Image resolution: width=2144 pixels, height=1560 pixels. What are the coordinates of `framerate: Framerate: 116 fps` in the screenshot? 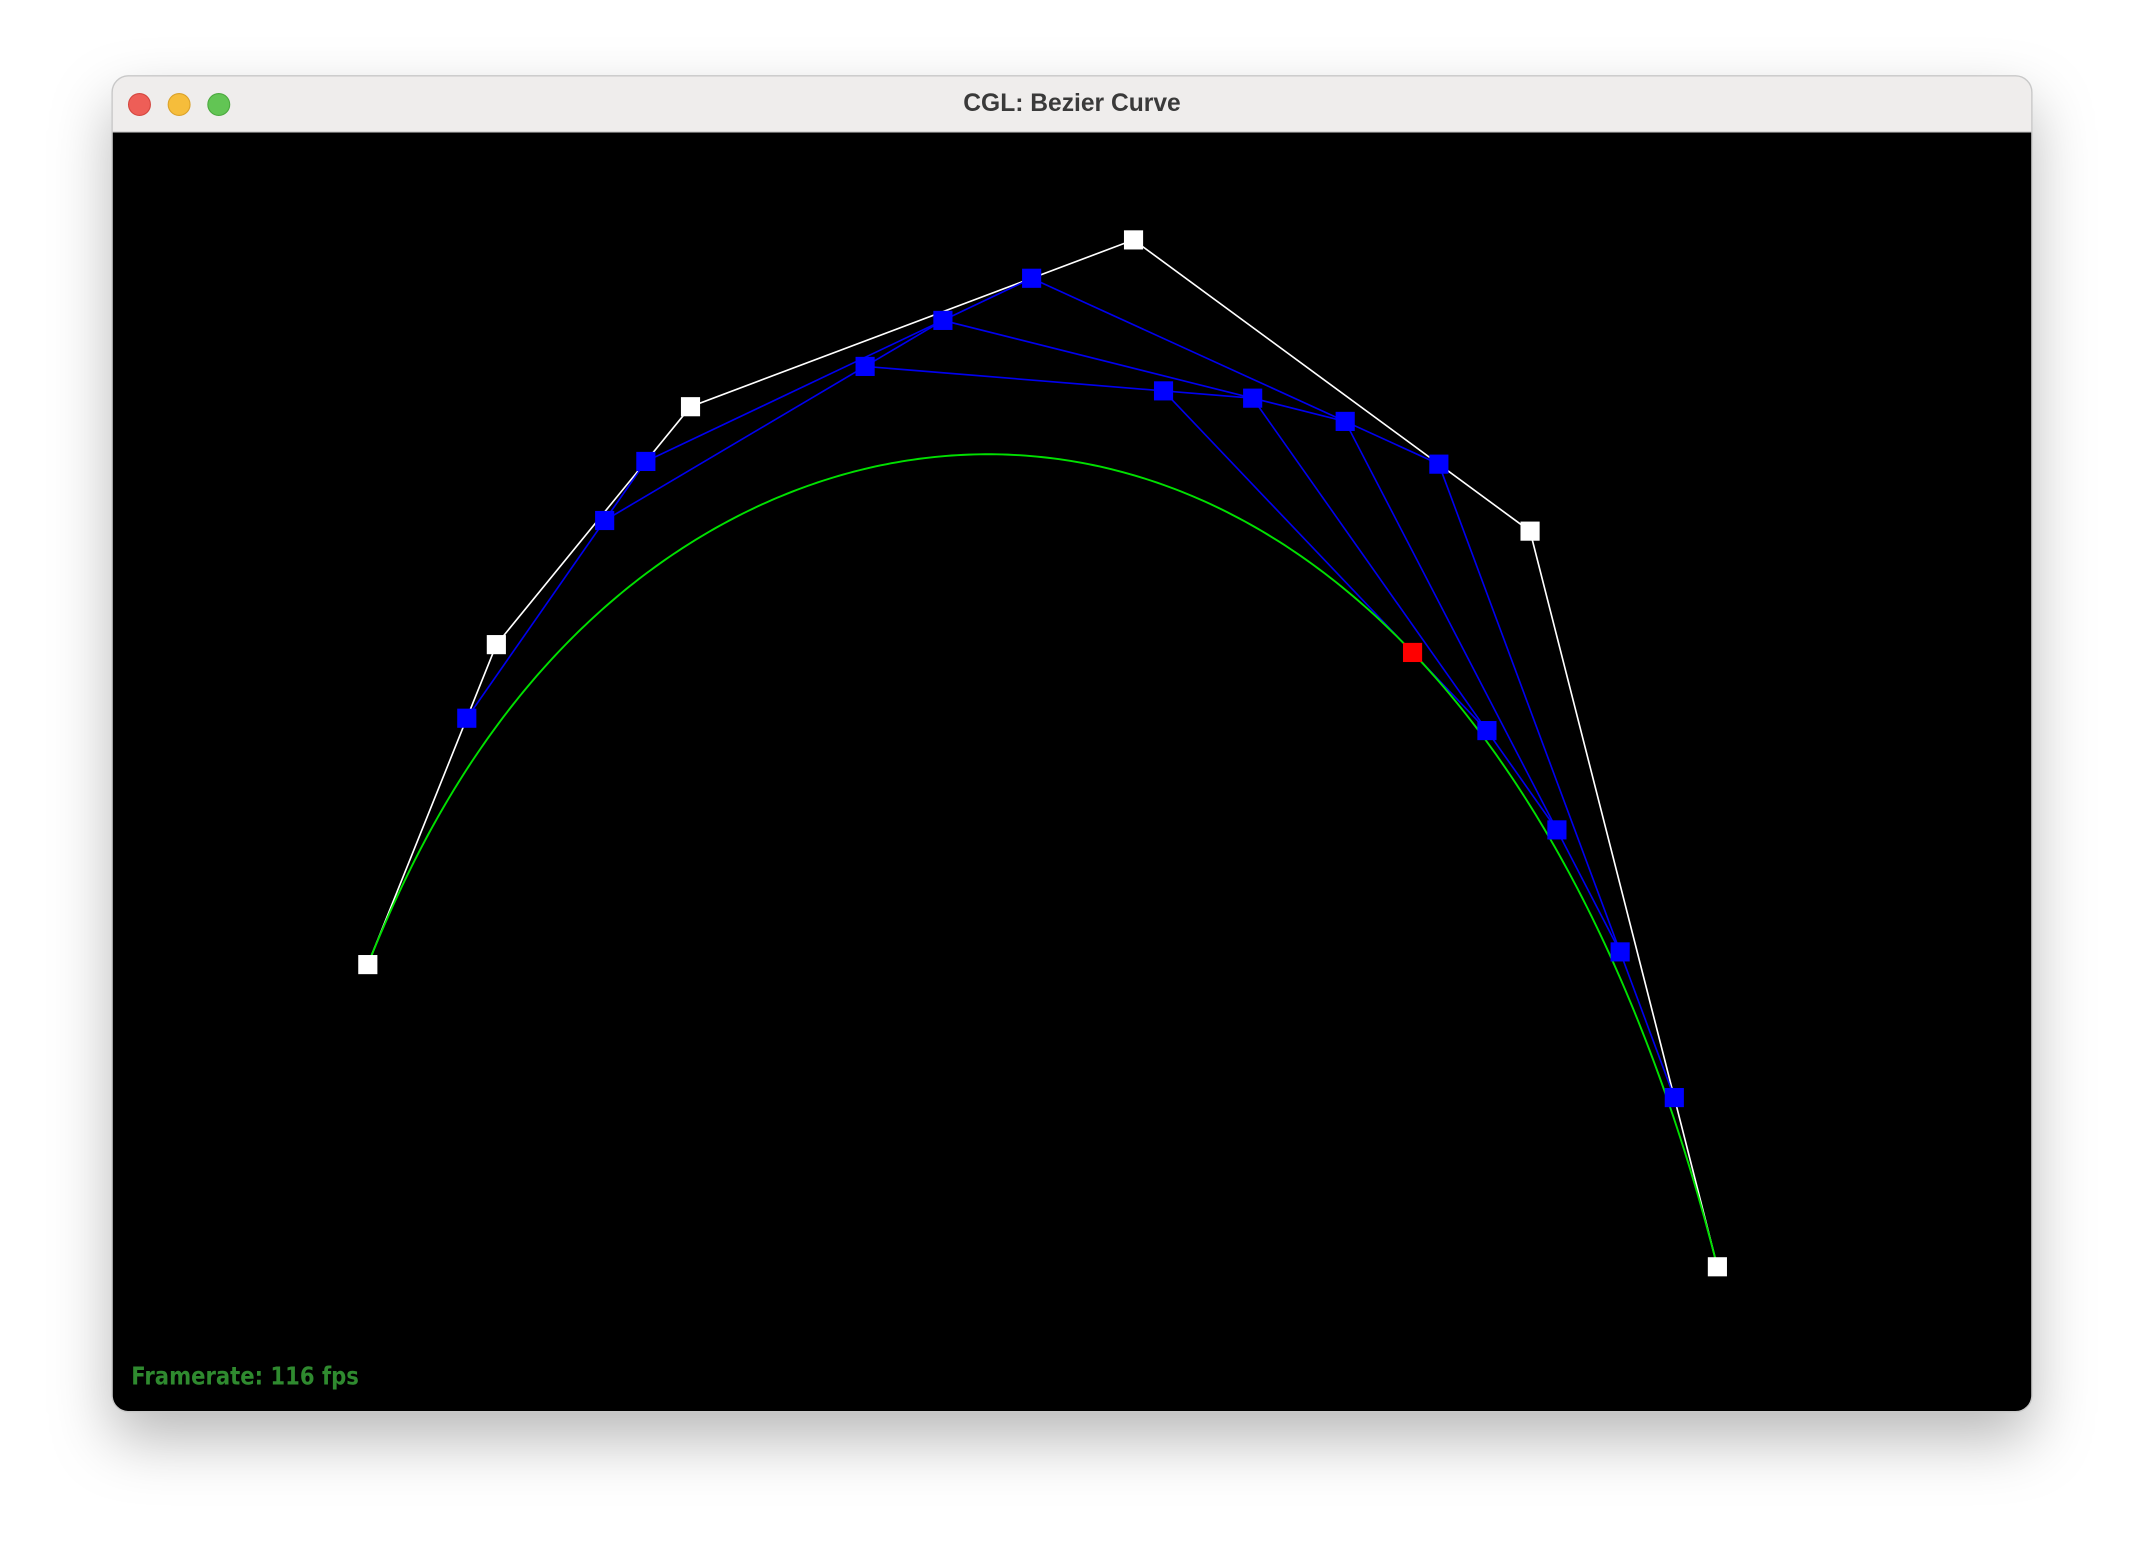 It's located at (245, 1377).